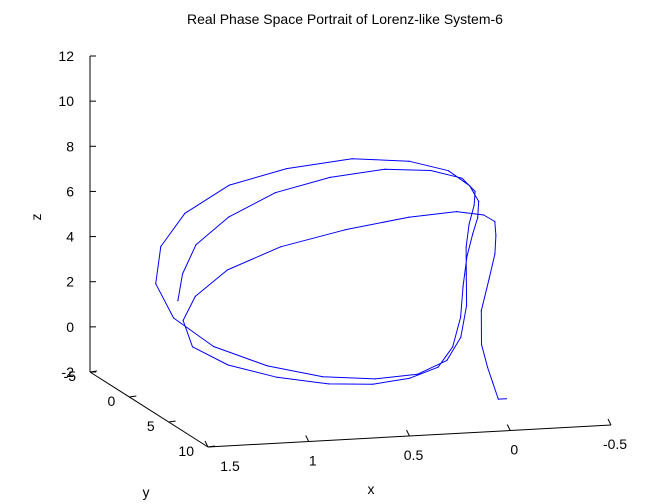 The width and height of the screenshot is (672, 504). Describe the element at coordinates (68, 372) in the screenshot. I see `z-tick-label: -2` at that location.